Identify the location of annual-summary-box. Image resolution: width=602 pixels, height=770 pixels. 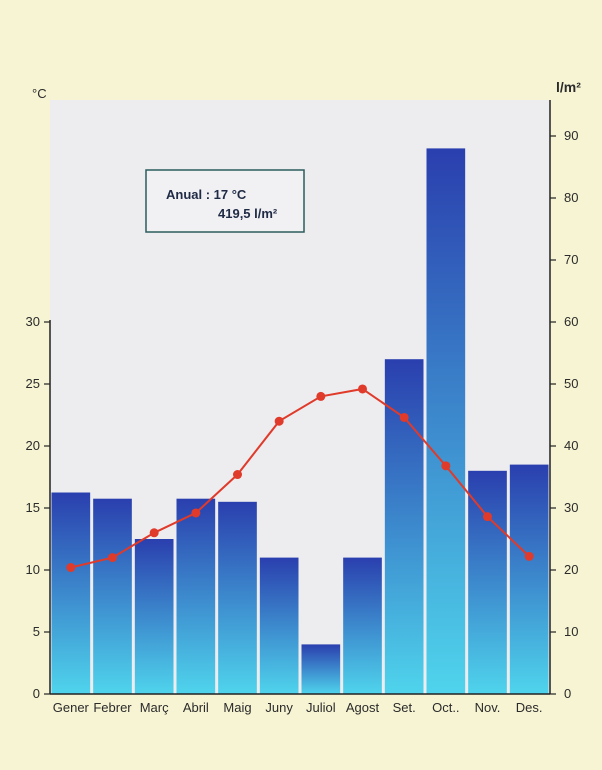
(225, 201).